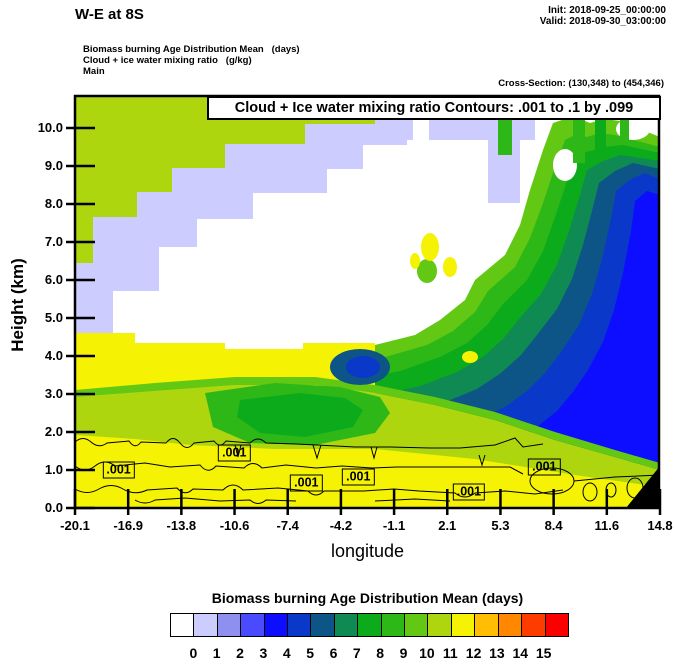 The width and height of the screenshot is (674, 667). Describe the element at coordinates (602, 21) in the screenshot. I see `valid-timestamp: Valid: 2018-09-30_03:00:00` at that location.